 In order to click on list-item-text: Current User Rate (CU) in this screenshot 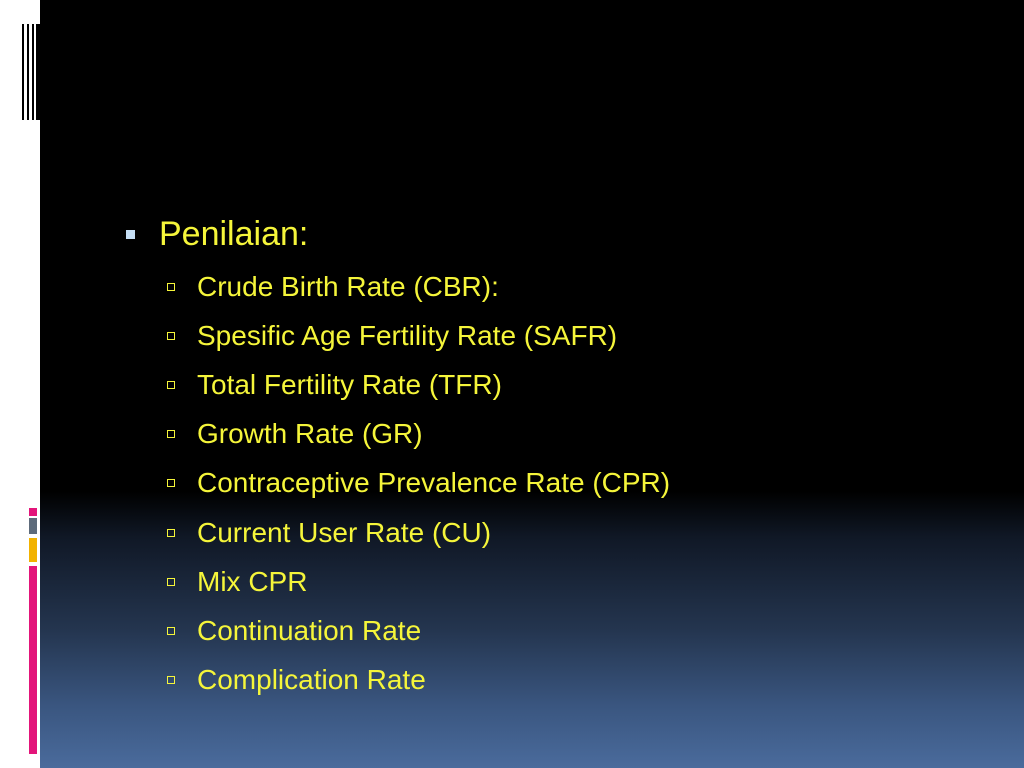, I will do `click(344, 532)`.